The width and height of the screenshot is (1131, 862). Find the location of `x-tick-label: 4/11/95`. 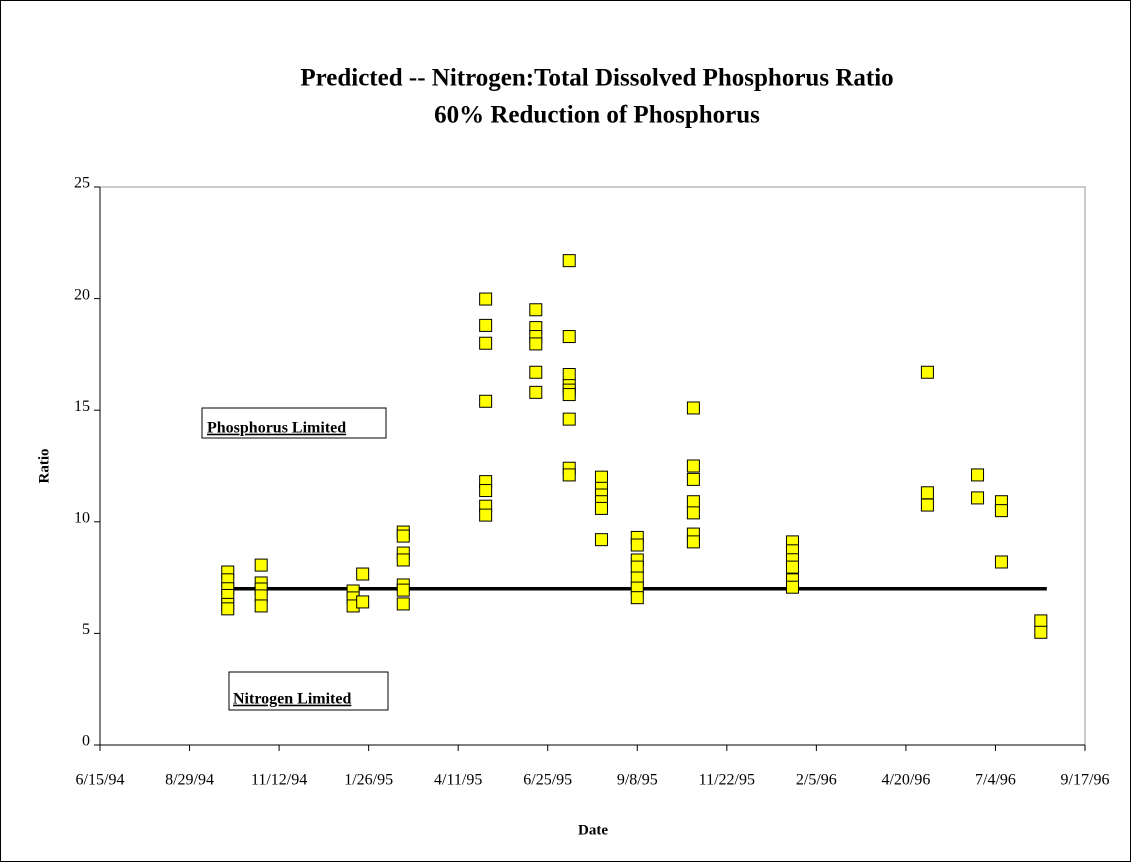

x-tick-label: 4/11/95 is located at coordinates (458, 780).